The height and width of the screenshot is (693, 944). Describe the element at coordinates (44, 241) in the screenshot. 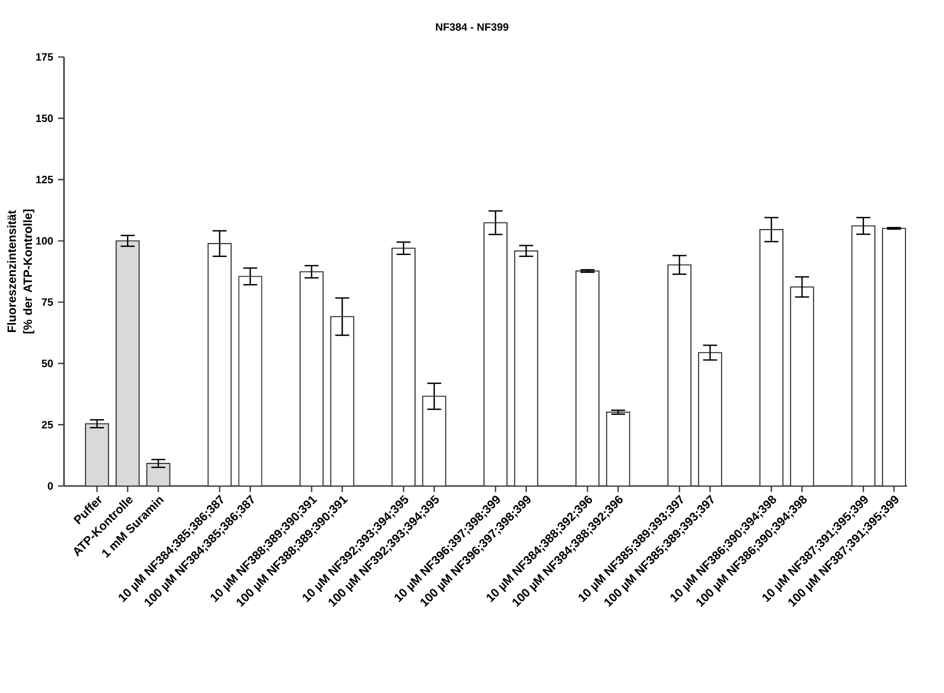

I see `y-tick-label: 100` at that location.